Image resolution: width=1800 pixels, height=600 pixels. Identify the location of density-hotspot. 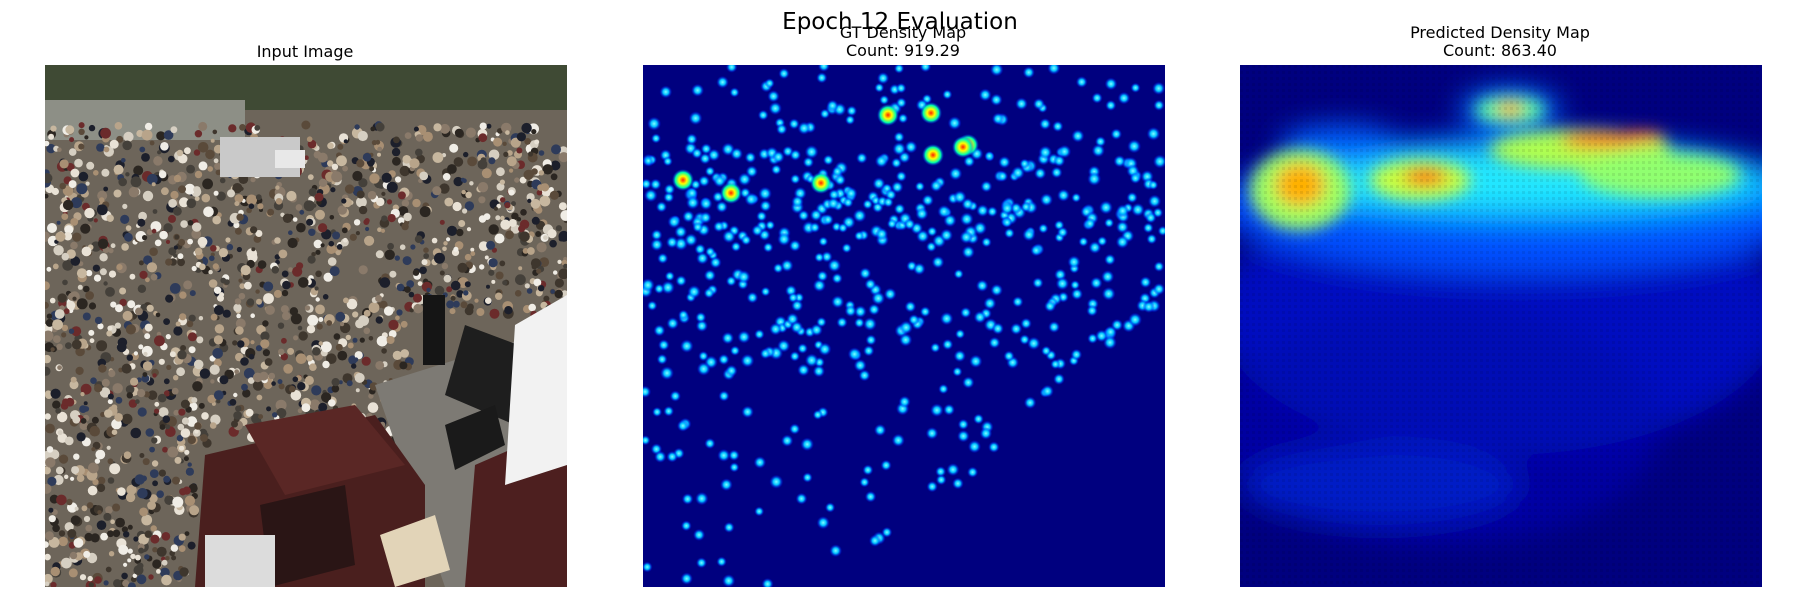
(888, 115).